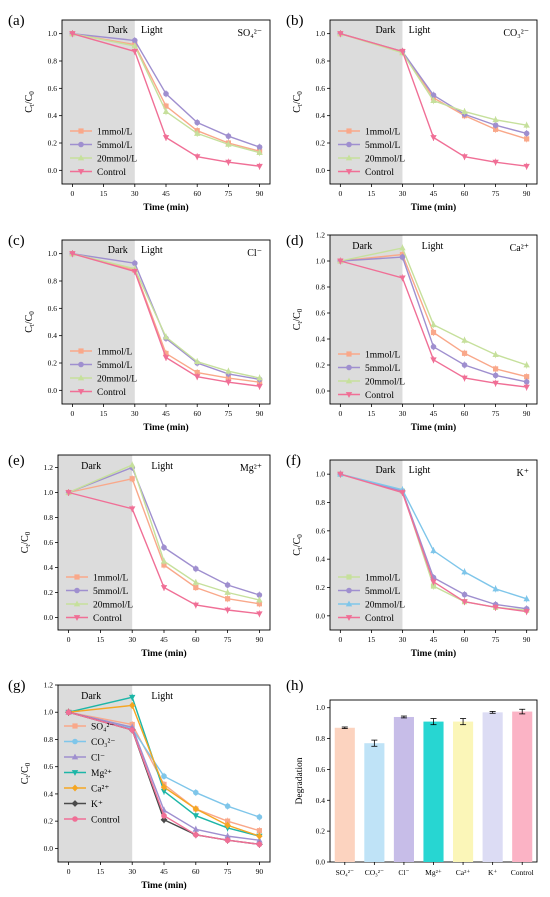 The image size is (550, 897). What do you see at coordinates (516, 33) in the screenshot?
I see `ion-label: CO₃²⁻` at bounding box center [516, 33].